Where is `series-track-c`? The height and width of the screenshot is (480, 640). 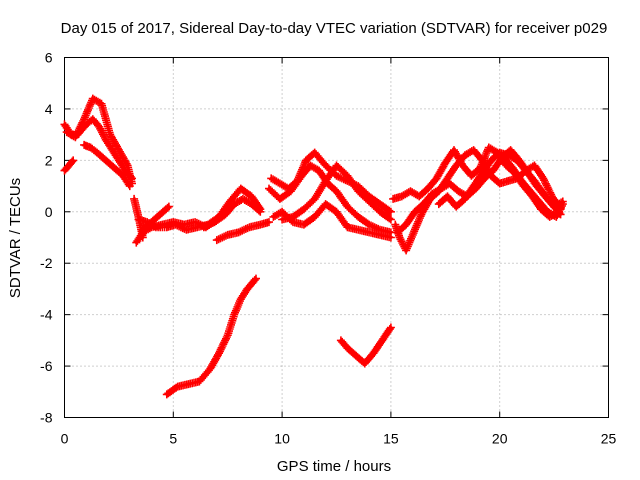 series-track-c is located at coordinates (107, 165).